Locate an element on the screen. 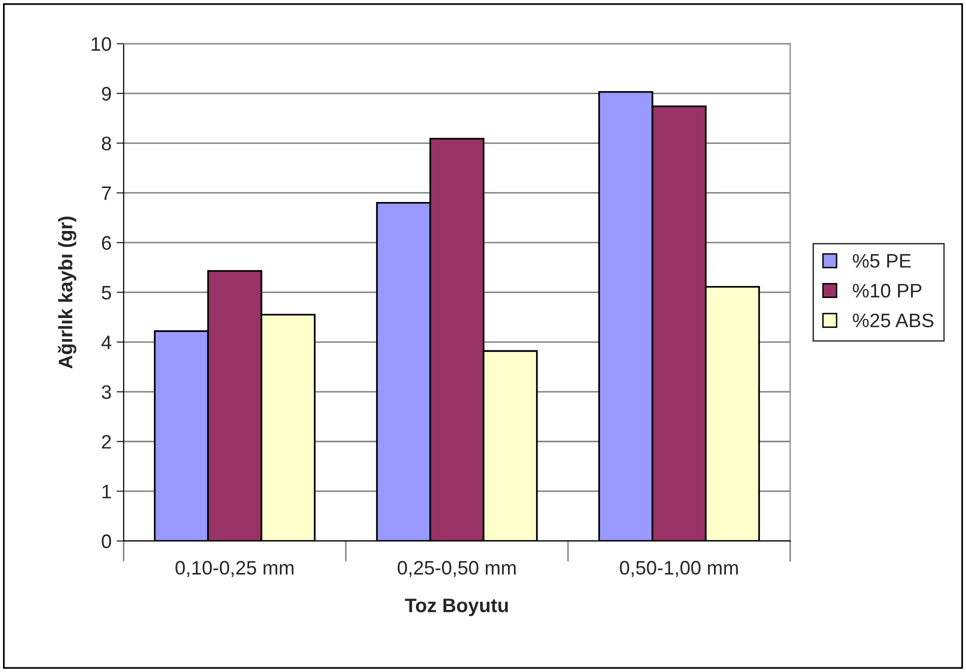 This screenshot has width=966, height=672. x-tick-label: 0,25-0,50 mm is located at coordinates (457, 568).